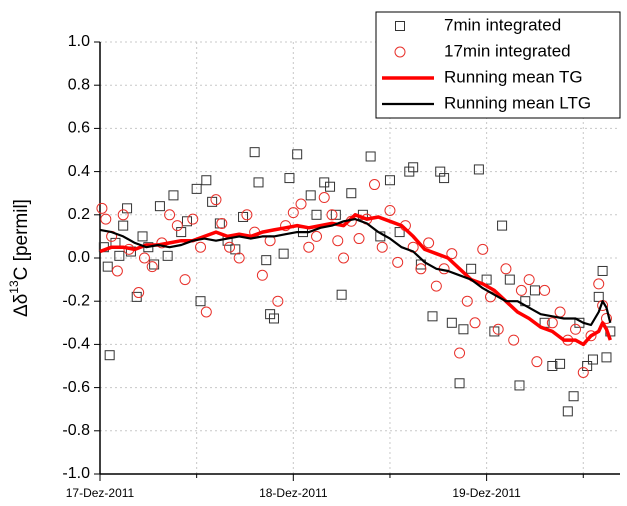  I want to click on y-tick-label: 0.0, so click(79, 257).